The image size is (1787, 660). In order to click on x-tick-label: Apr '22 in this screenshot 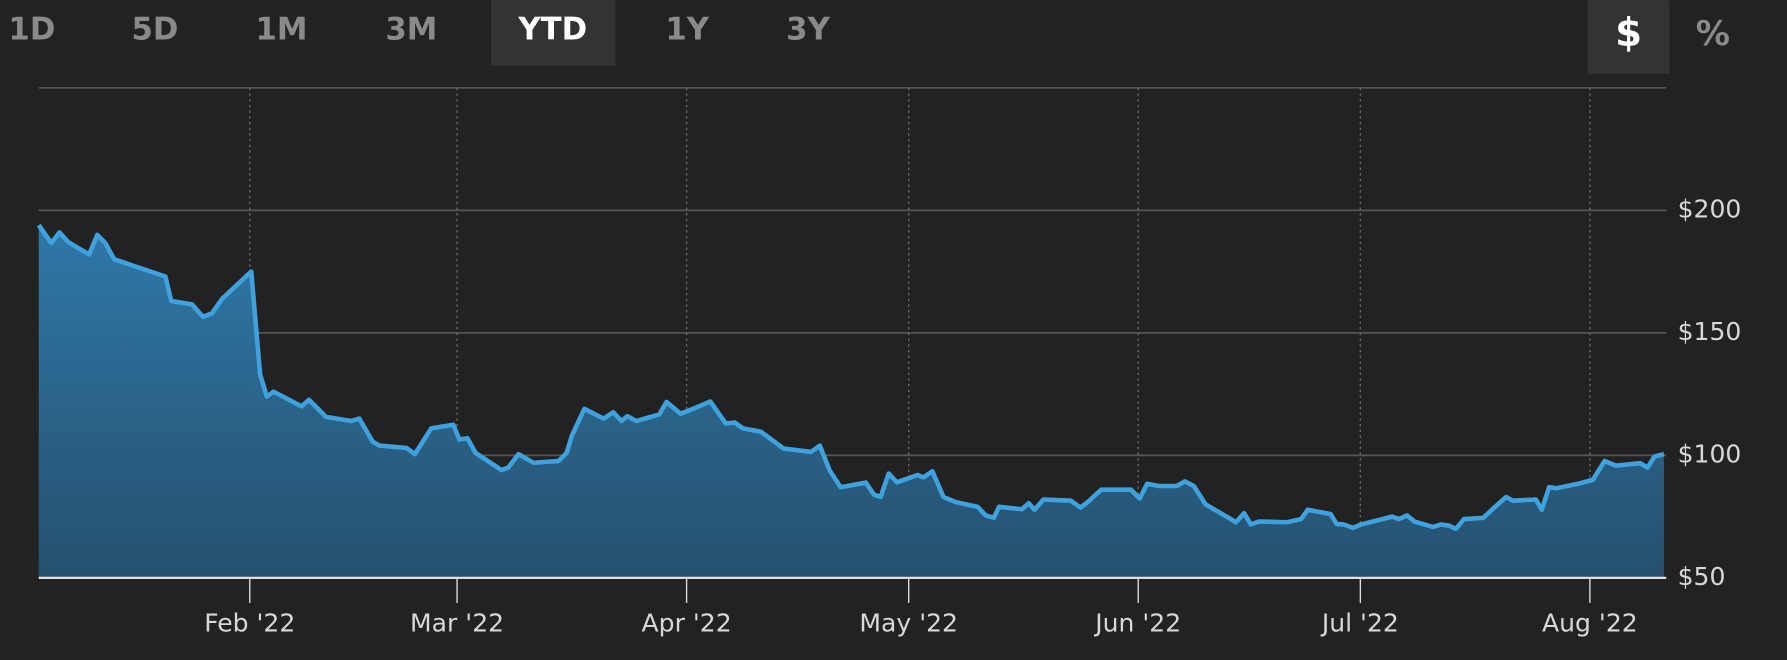, I will do `click(687, 623)`.